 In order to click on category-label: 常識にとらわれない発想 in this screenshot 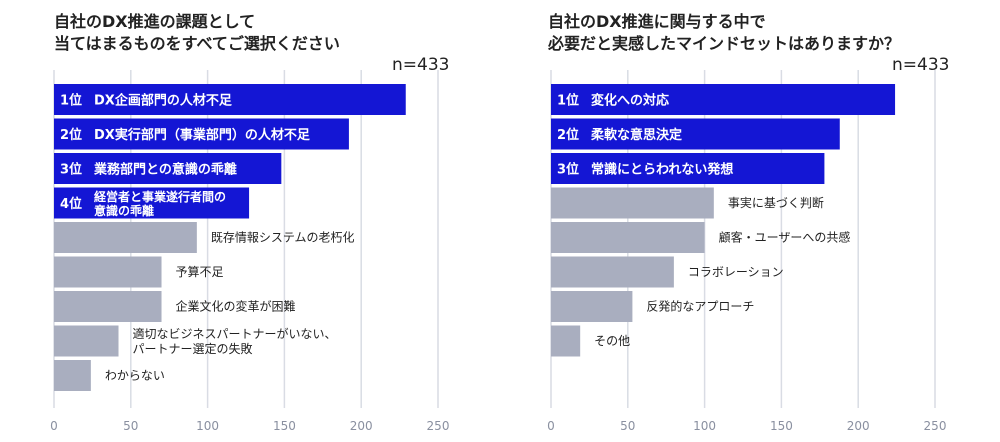, I will do `click(662, 170)`.